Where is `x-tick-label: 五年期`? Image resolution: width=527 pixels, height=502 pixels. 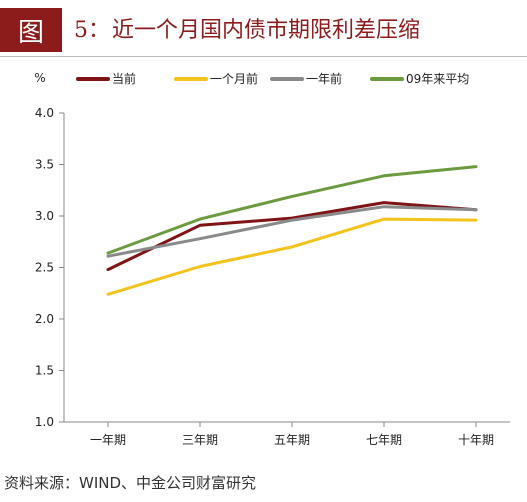
x-tick-label: 五年期 is located at coordinates (292, 440).